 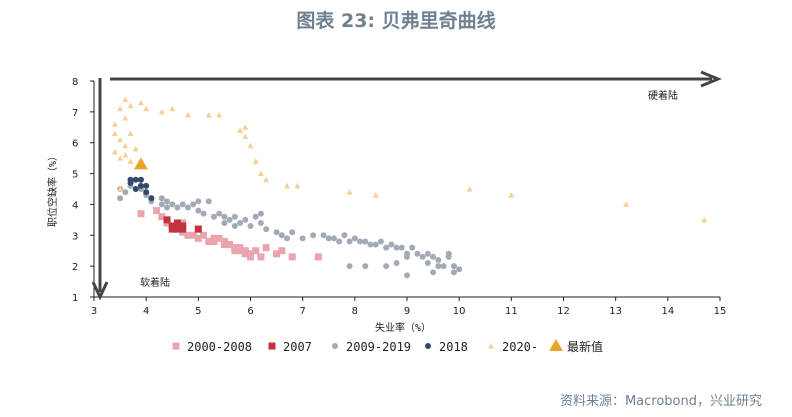 What do you see at coordinates (75, 113) in the screenshot?
I see `y-tick-label: 7` at bounding box center [75, 113].